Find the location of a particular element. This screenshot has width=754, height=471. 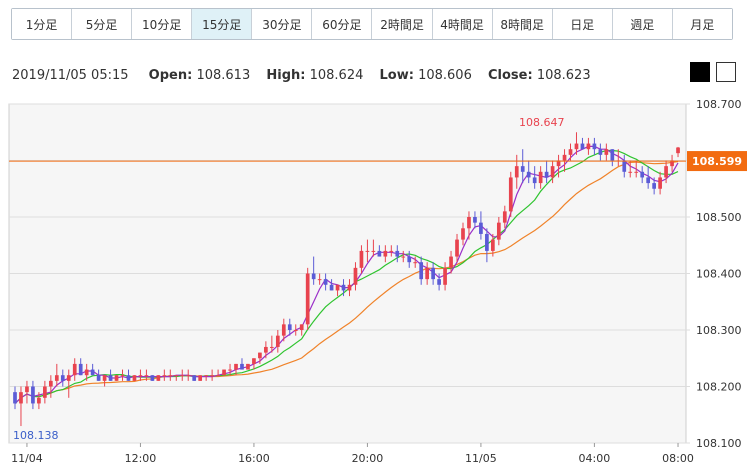

tab-daily: 日足 is located at coordinates (582, 24).